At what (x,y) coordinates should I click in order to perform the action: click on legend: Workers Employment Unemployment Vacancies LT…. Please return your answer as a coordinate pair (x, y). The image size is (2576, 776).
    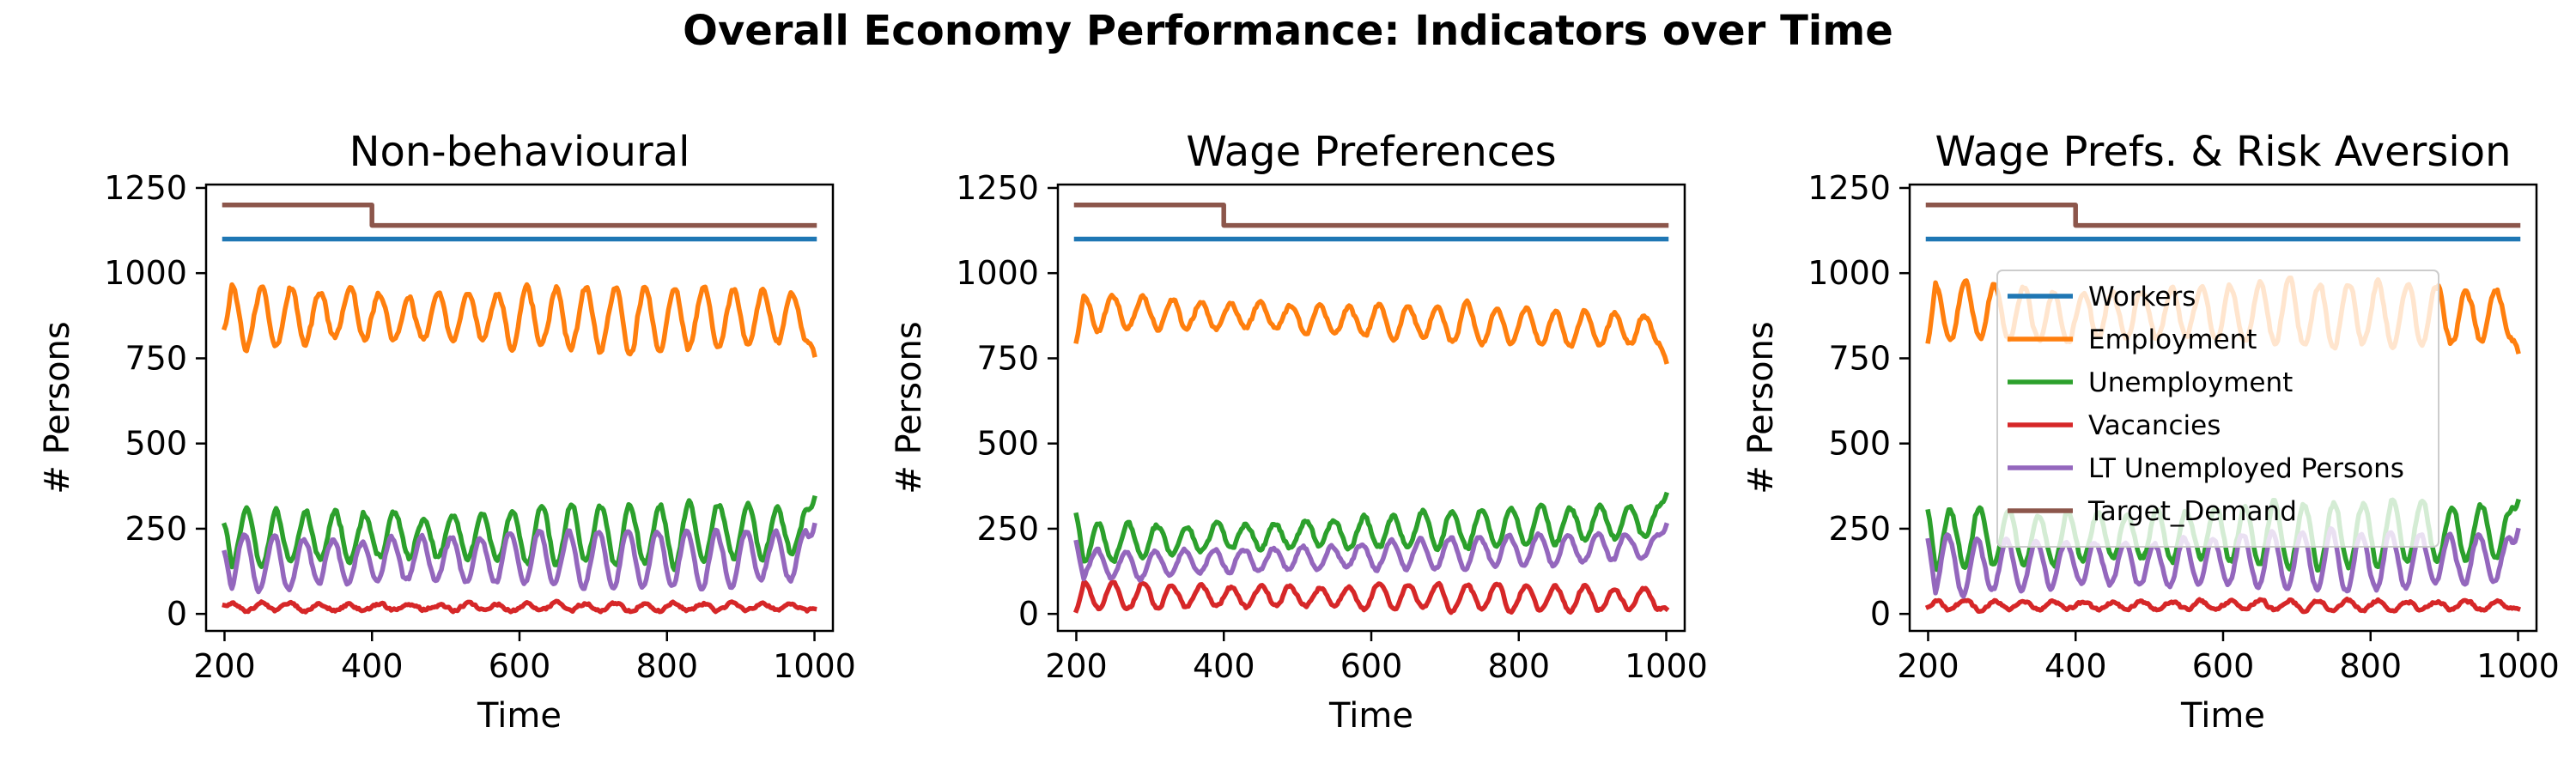
    Looking at the image, I should click on (2217, 409).